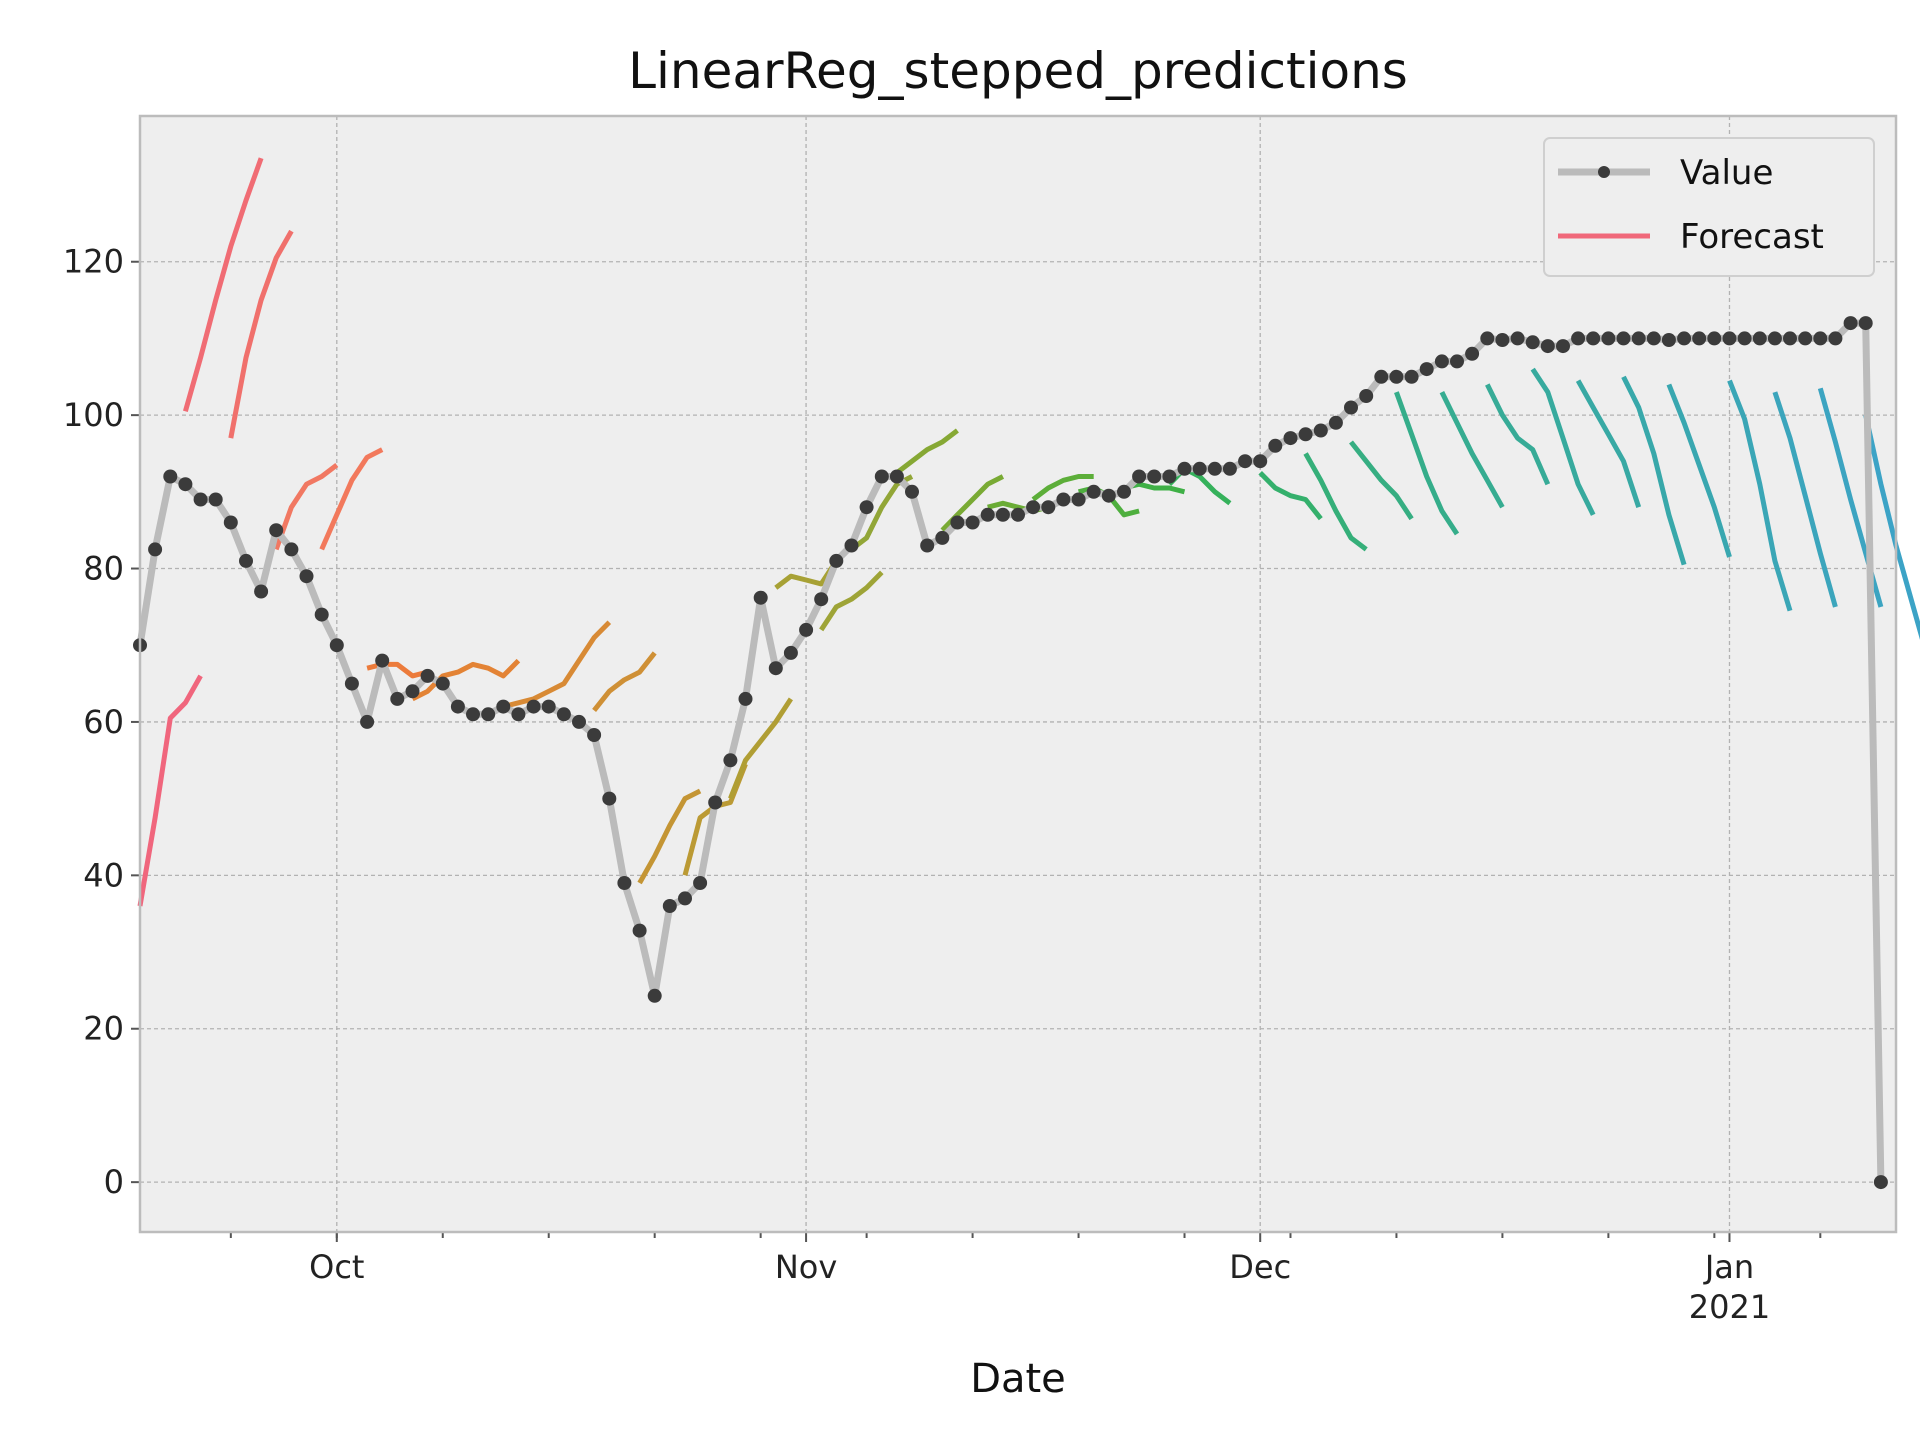 This screenshot has height=1440, width=1920. What do you see at coordinates (1604, 172) in the screenshot?
I see `legend-value-marker` at bounding box center [1604, 172].